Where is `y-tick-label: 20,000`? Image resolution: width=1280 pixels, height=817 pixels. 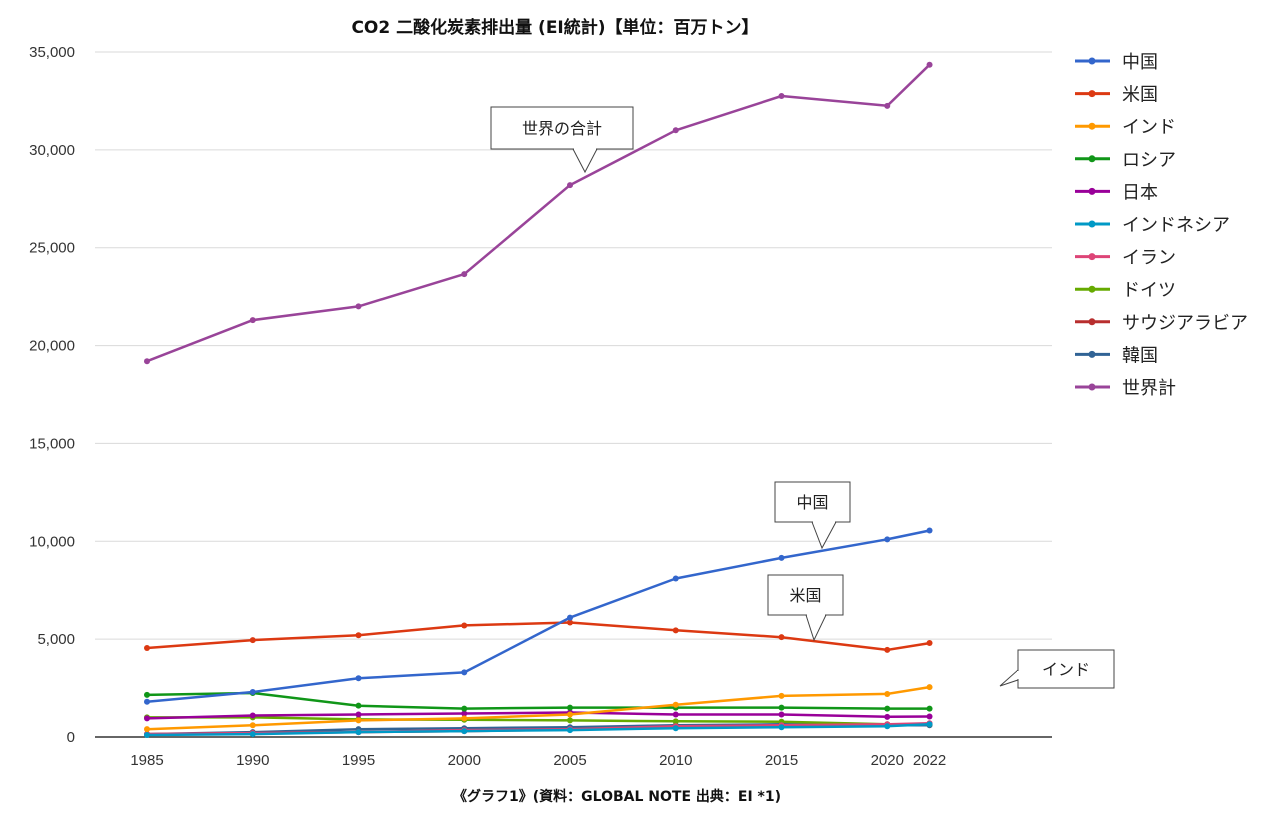 y-tick-label: 20,000 is located at coordinates (52, 346).